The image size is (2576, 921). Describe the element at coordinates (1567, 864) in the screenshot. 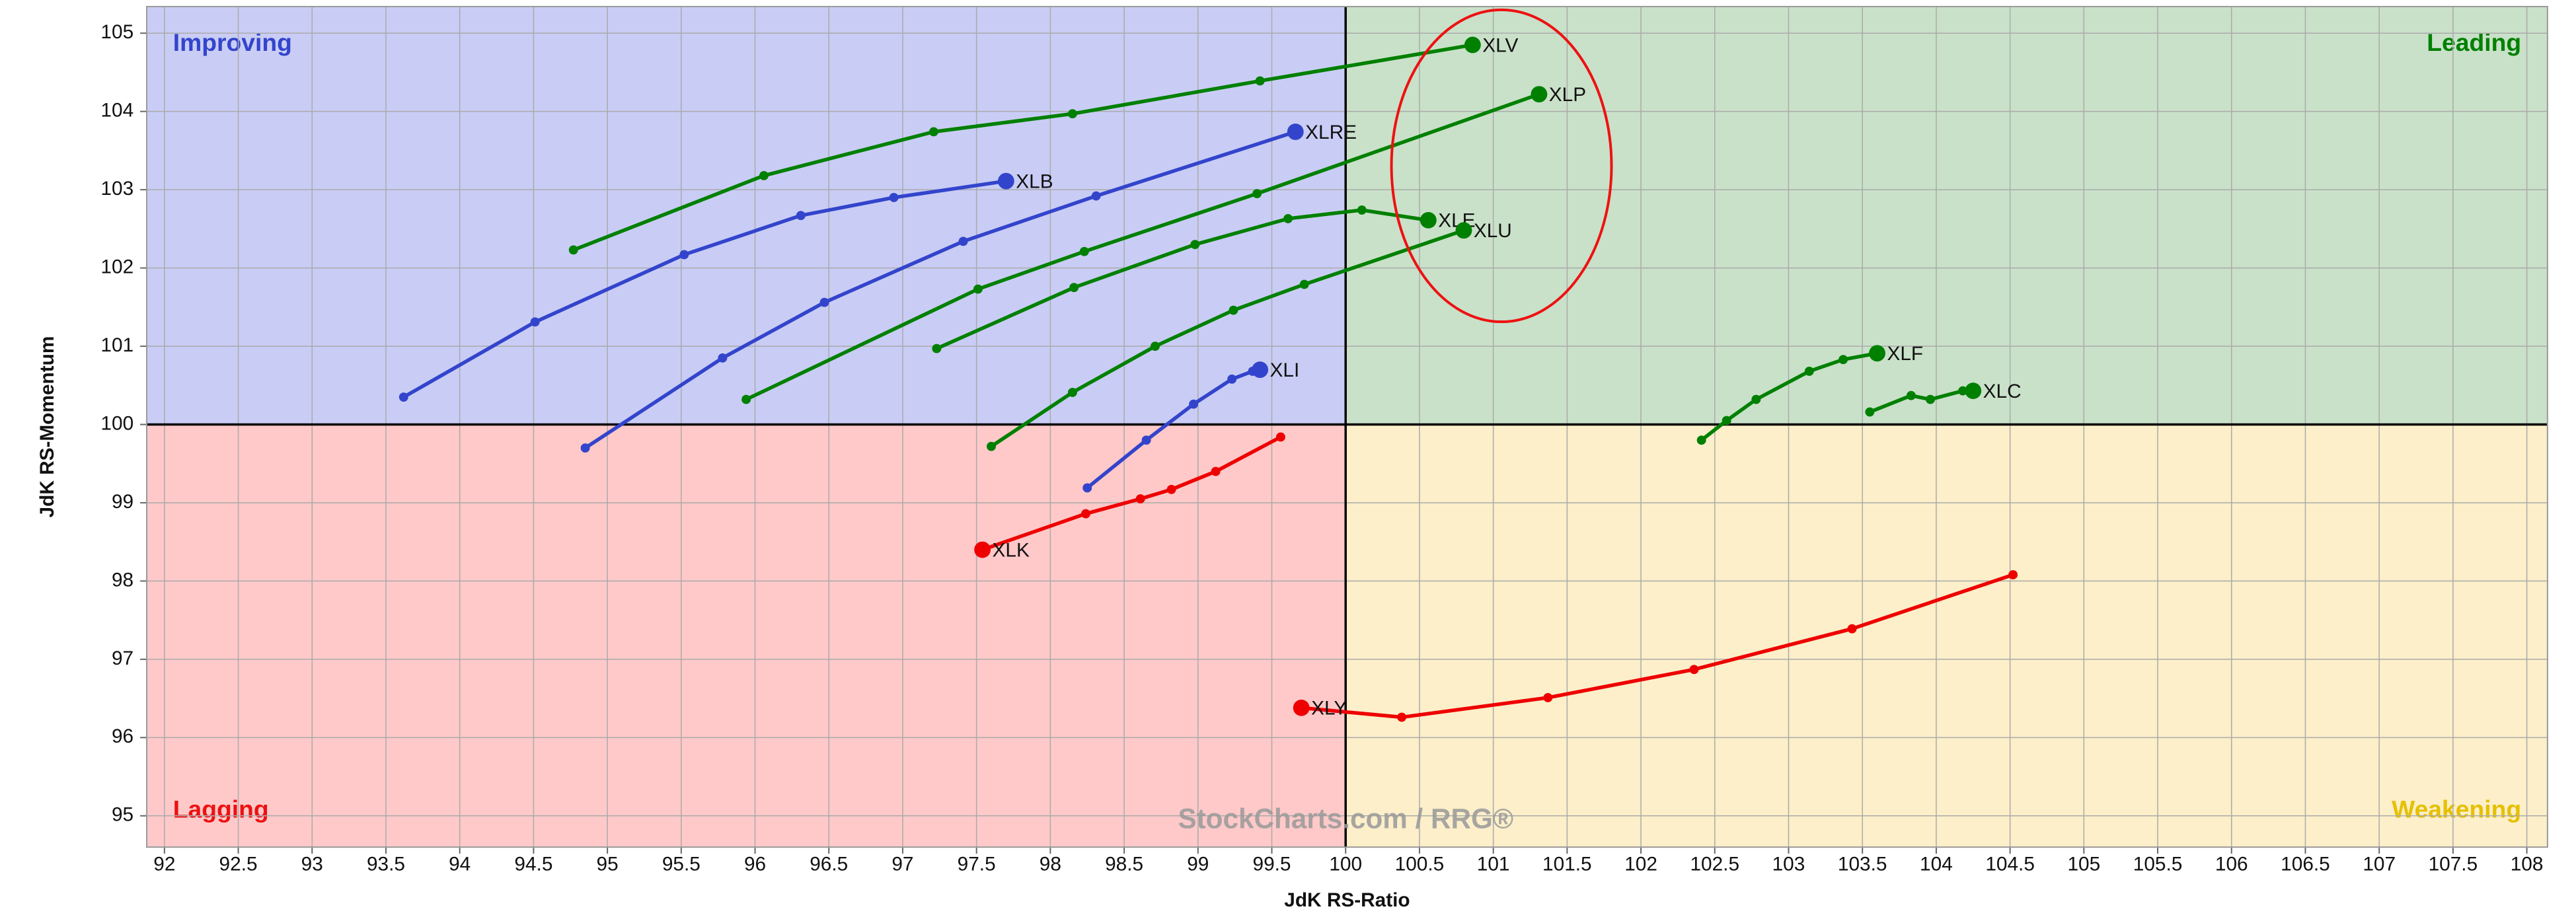

I see `x-tick-label: 101.5` at that location.